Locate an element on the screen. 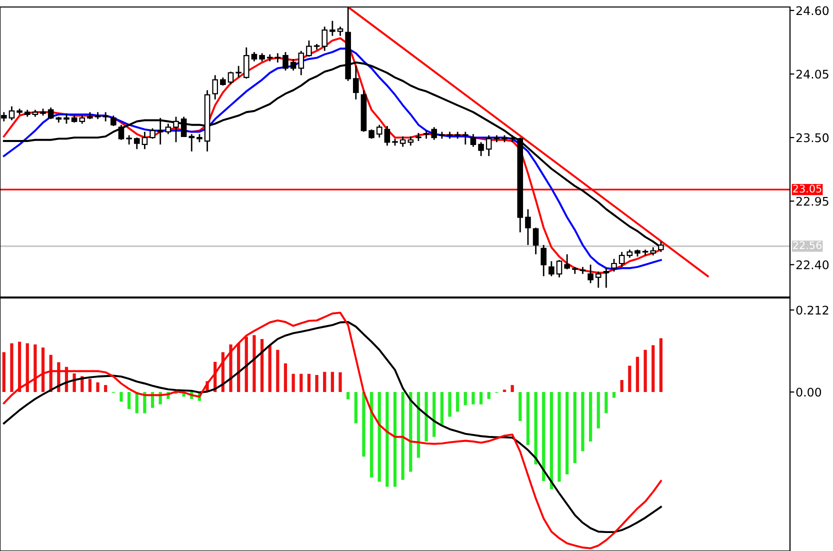 This screenshot has width=833, height=551. y-tick-label: 0.212 is located at coordinates (812, 310).